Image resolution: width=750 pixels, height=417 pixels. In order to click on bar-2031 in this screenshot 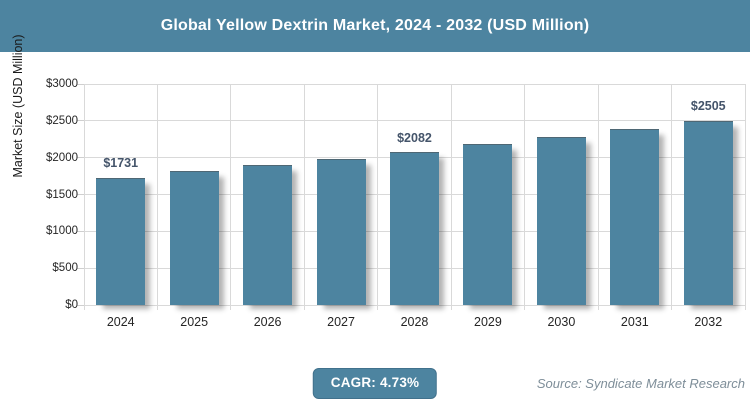, I will do `click(635, 216)`.